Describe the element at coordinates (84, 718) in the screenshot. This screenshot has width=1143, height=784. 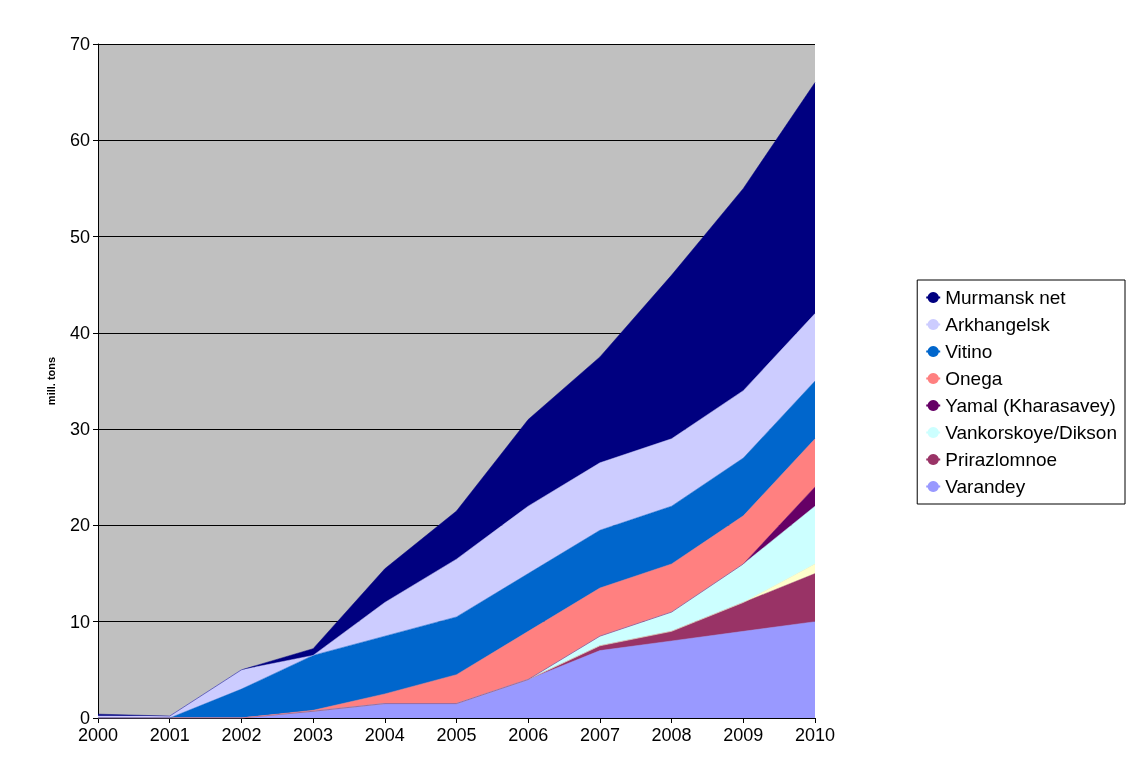
I see `y-tick-label: 0` at that location.